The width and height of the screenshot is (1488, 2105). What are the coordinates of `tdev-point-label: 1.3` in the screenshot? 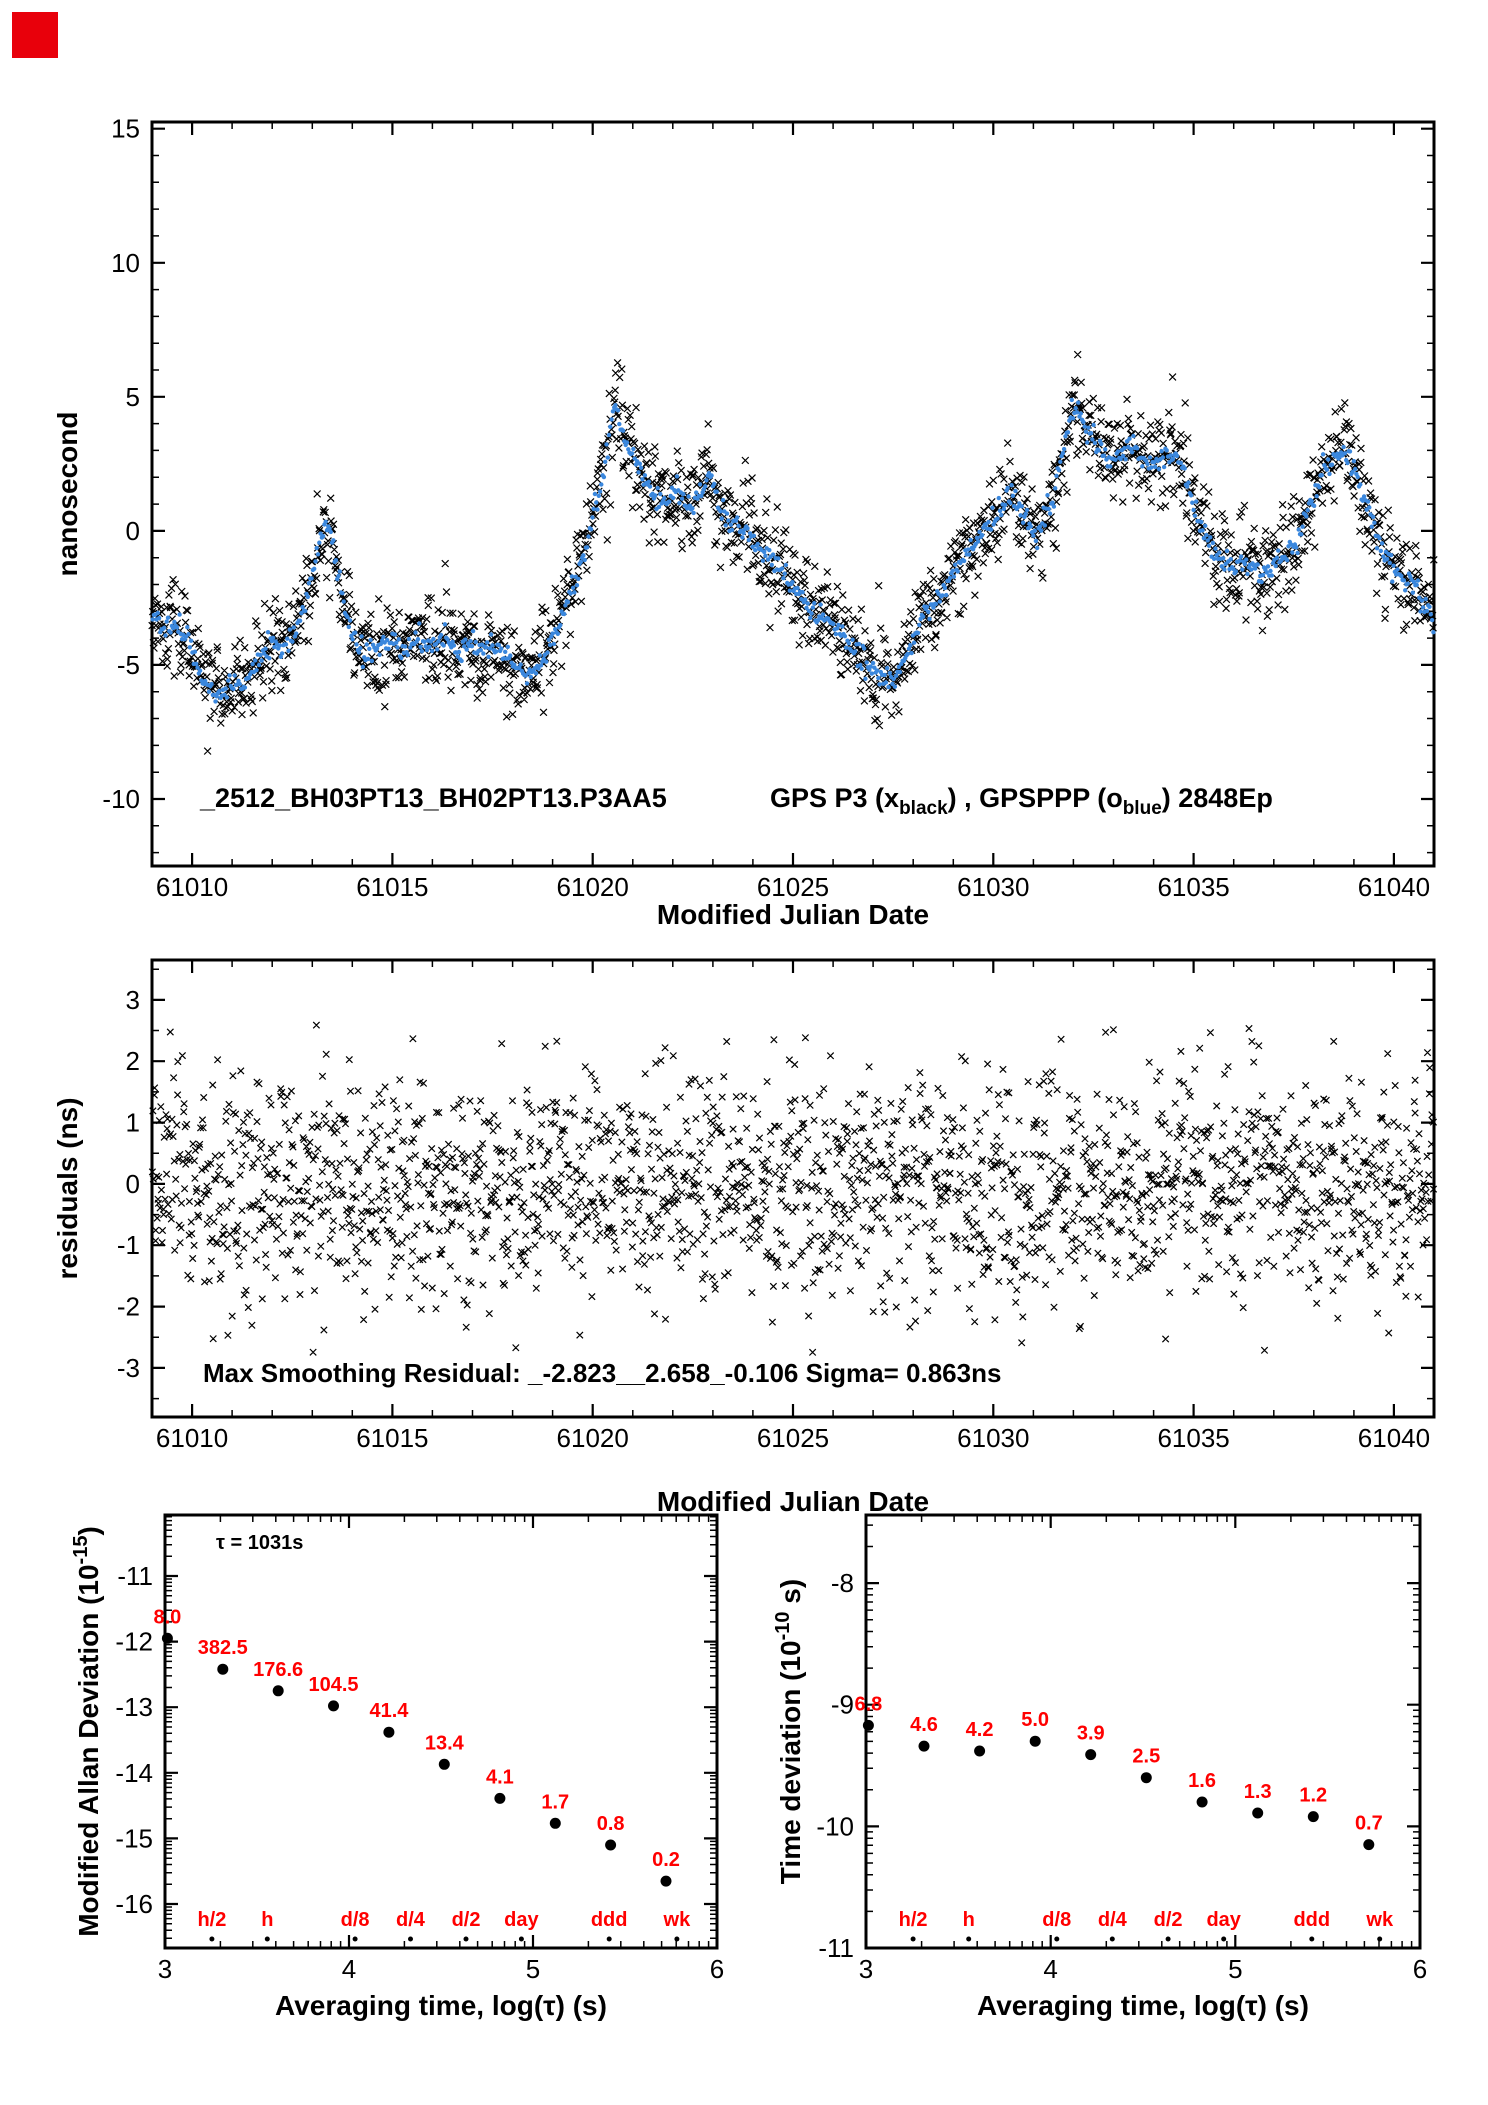 It's located at (1258, 1792).